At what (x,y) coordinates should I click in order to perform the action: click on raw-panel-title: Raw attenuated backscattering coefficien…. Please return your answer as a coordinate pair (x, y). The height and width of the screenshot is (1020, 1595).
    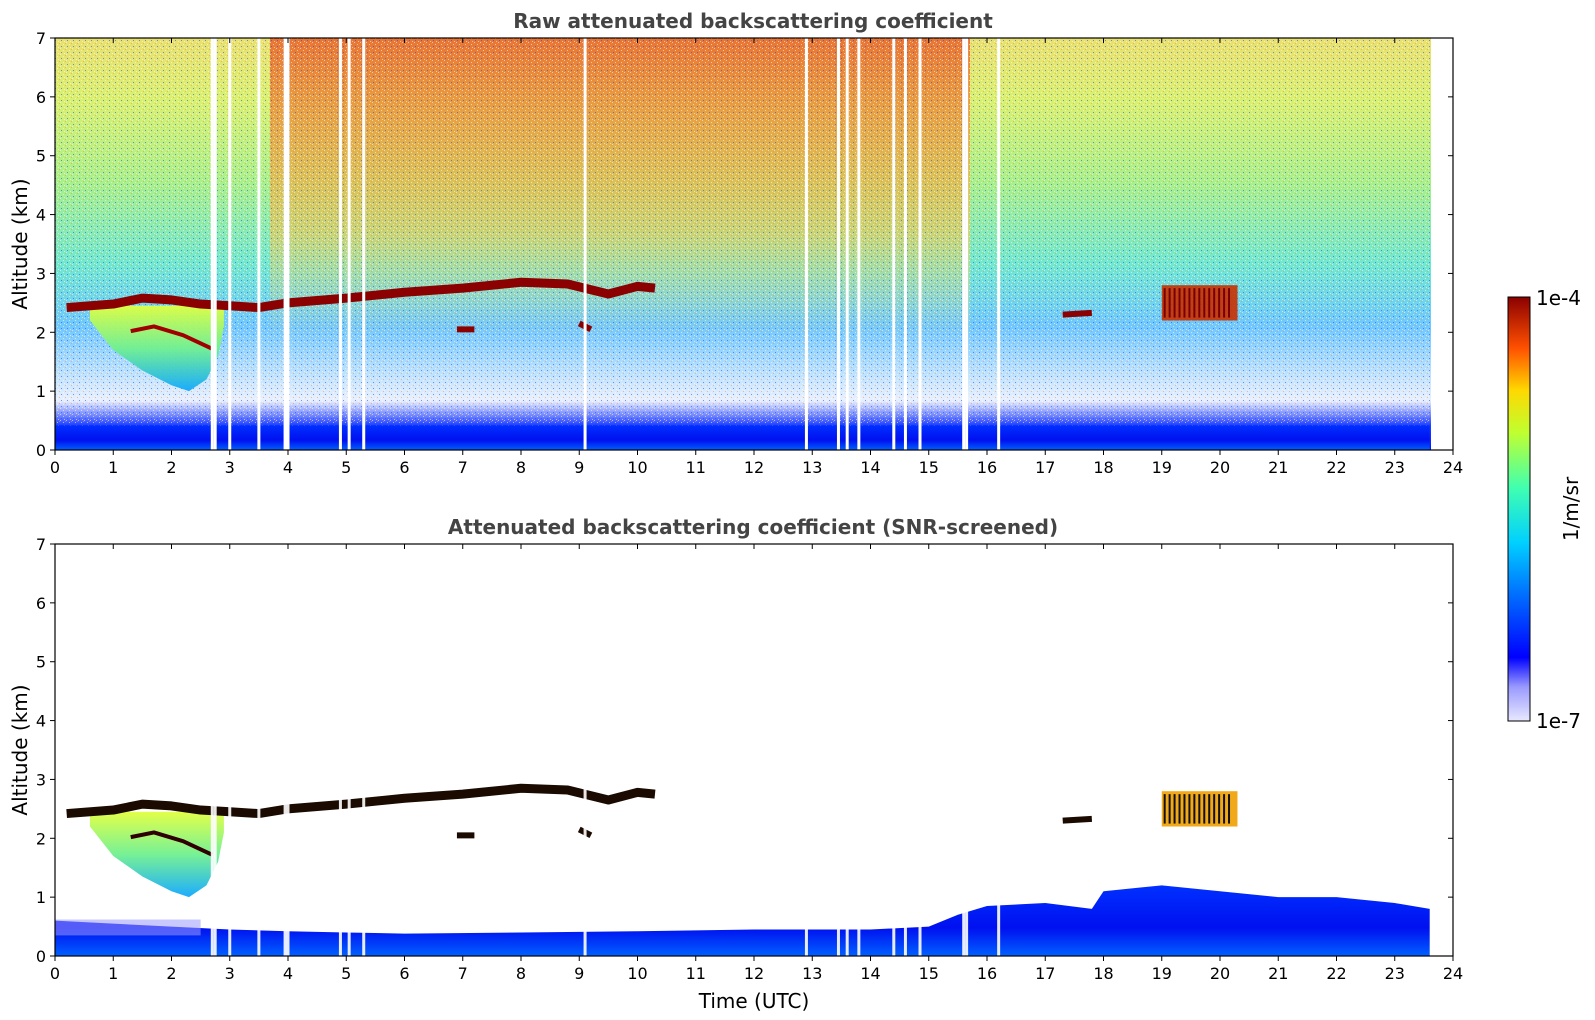
    Looking at the image, I should click on (753, 21).